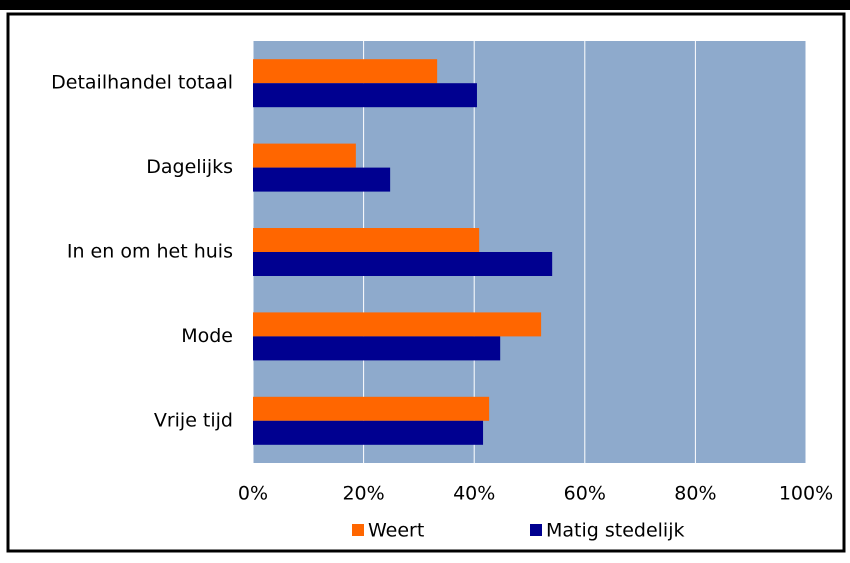 The image size is (850, 563). Describe the element at coordinates (806, 494) in the screenshot. I see `x-tick-label: 100%` at that location.